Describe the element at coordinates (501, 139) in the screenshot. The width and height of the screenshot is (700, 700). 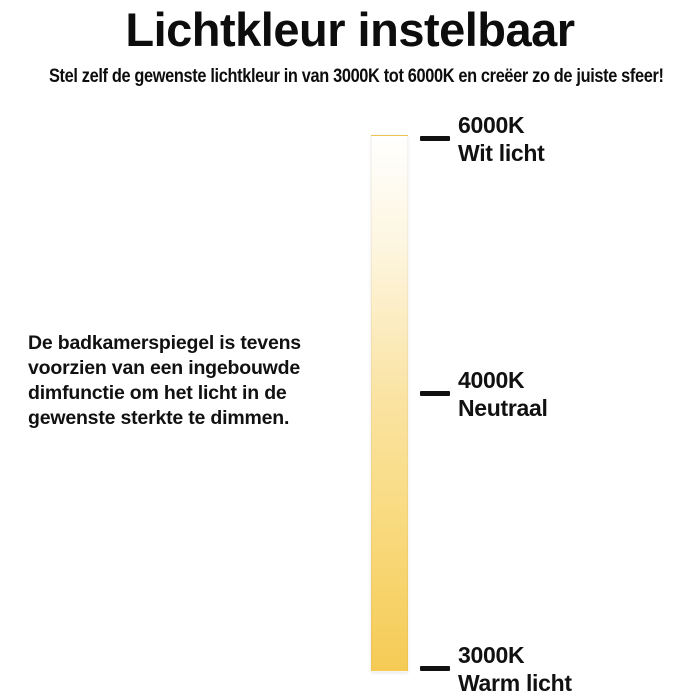
I see `scale-stop-text: 6000K Wit licht` at that location.